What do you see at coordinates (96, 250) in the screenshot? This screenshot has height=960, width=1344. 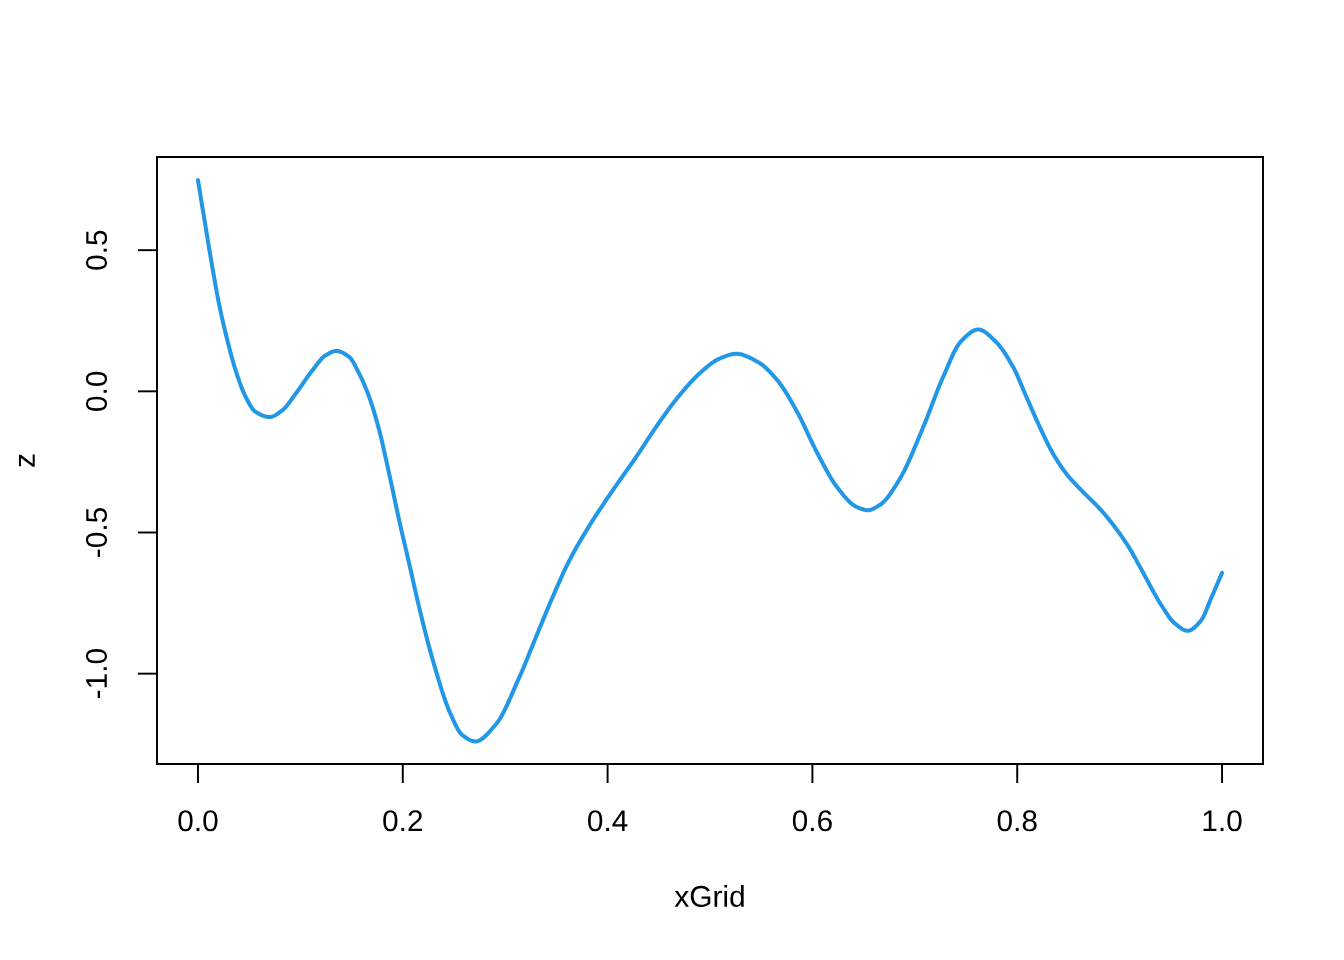 I see `y-tick-label: 0.5` at bounding box center [96, 250].